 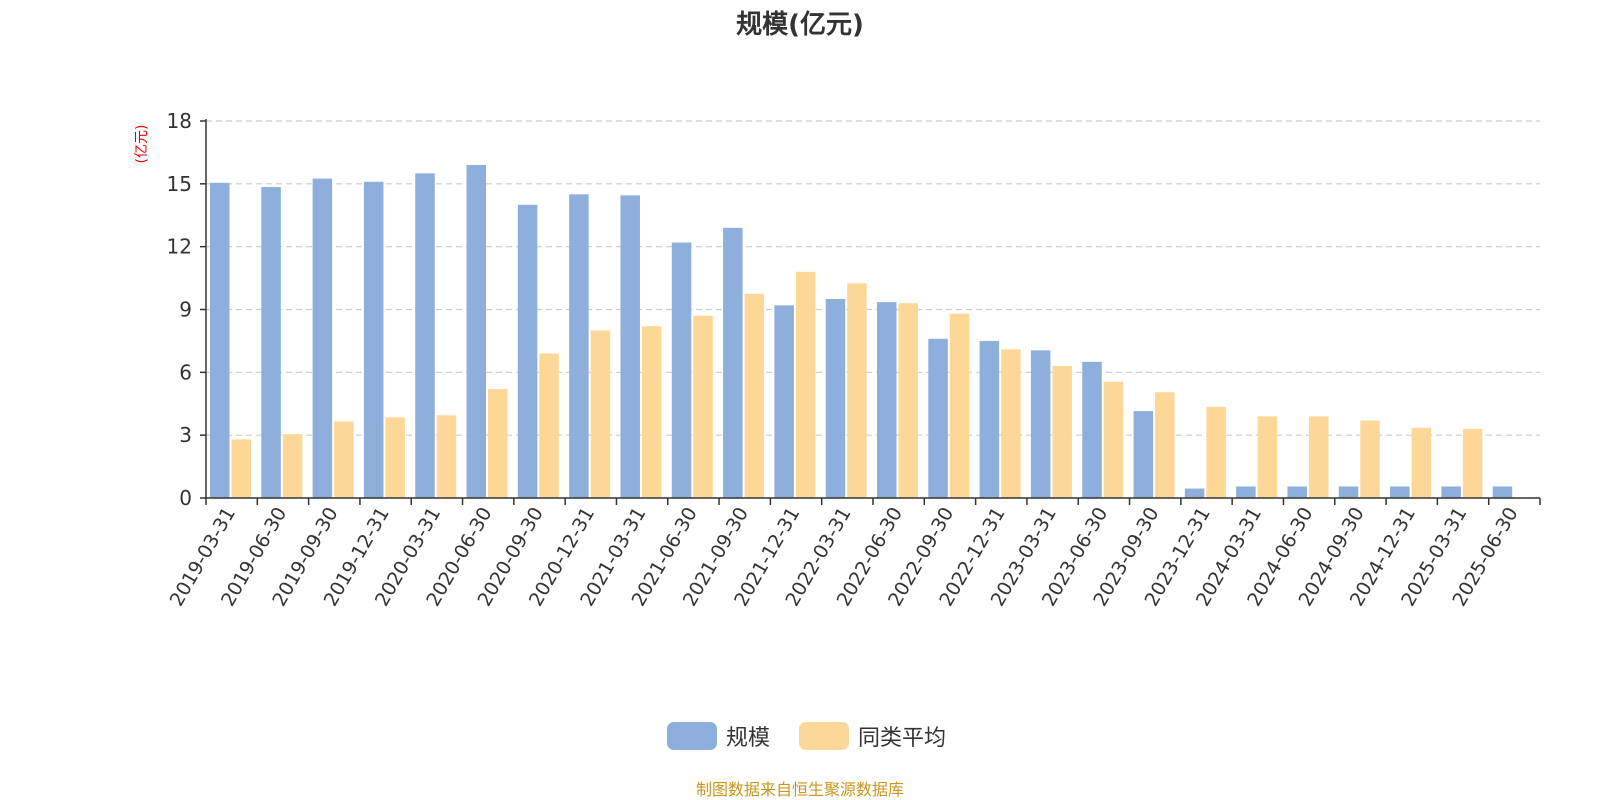 What do you see at coordinates (179, 184) in the screenshot?
I see `y-tick-label: 15` at bounding box center [179, 184].